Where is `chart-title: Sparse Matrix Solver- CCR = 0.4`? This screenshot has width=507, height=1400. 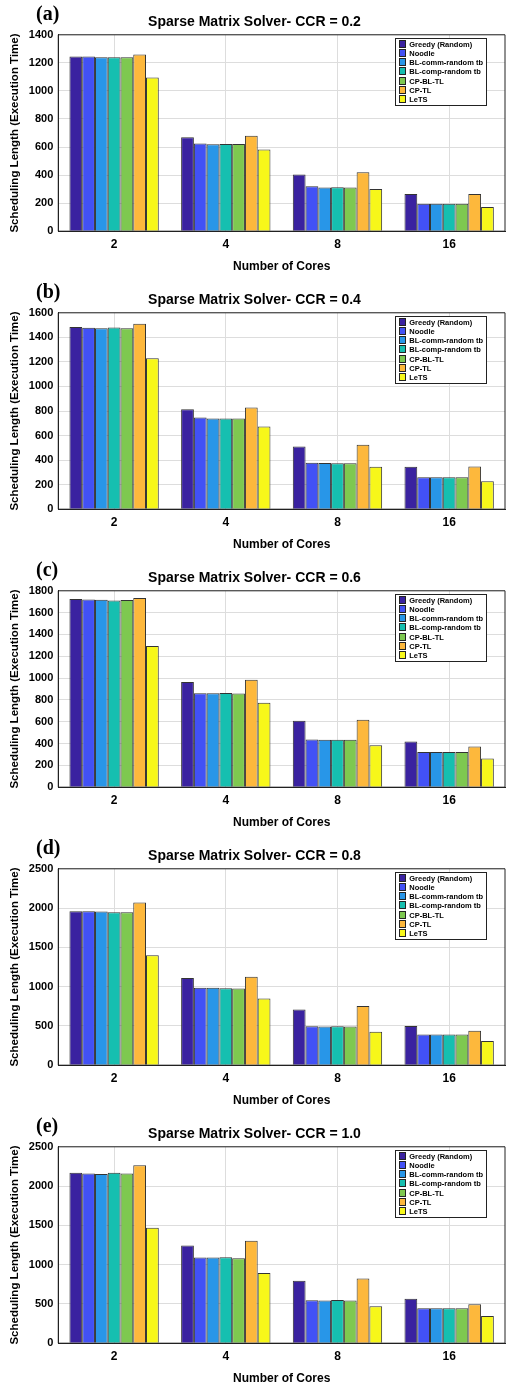
chart-title: Sparse Matrix Solver- CCR = 0.4 is located at coordinates (255, 299).